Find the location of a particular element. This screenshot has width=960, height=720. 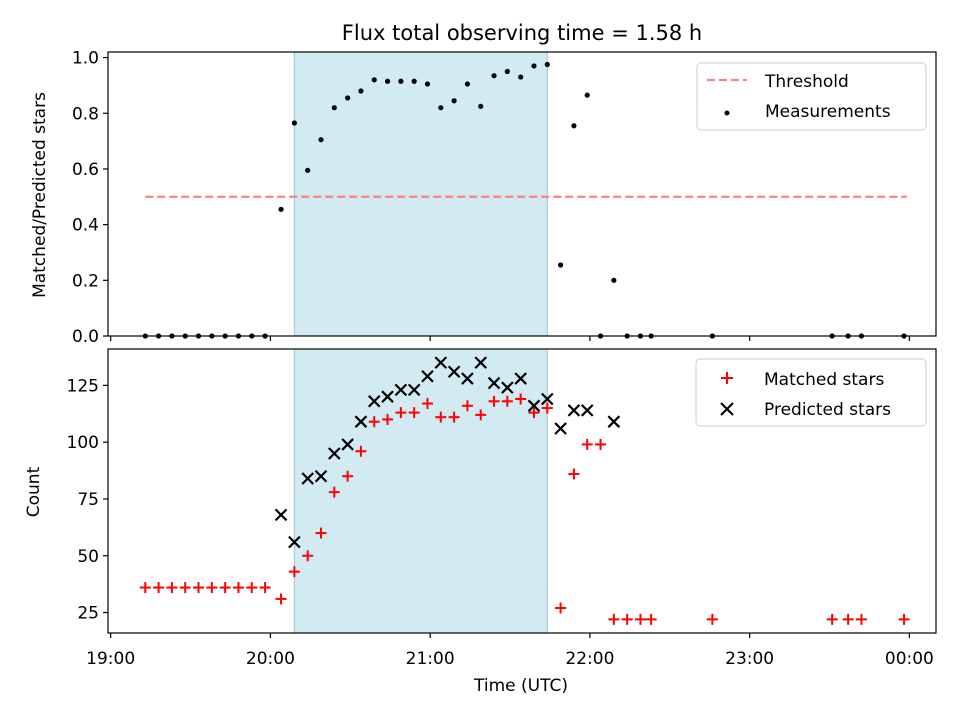

predicted-legend-swatch is located at coordinates (727, 409).